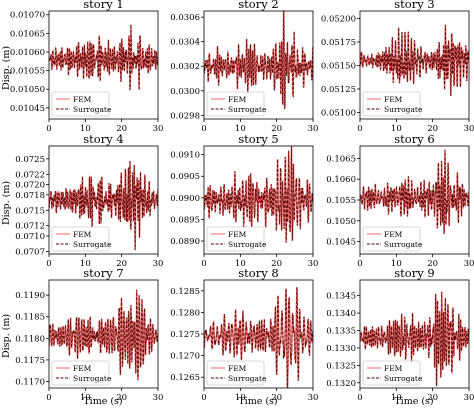 The width and height of the screenshot is (474, 408). I want to click on y-tick-label: 0.1280, so click(185, 313).